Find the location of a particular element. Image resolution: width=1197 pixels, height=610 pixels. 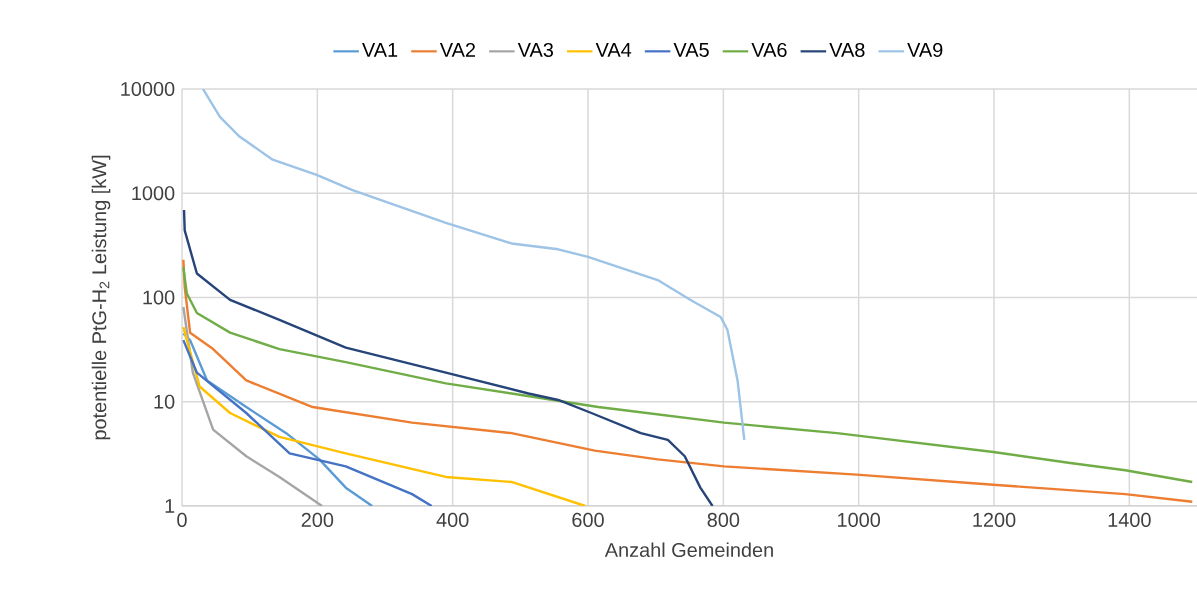

y-axis-title: potentielle PtG-H$_{2}$ Leistung [kW] is located at coordinates (101, 297).